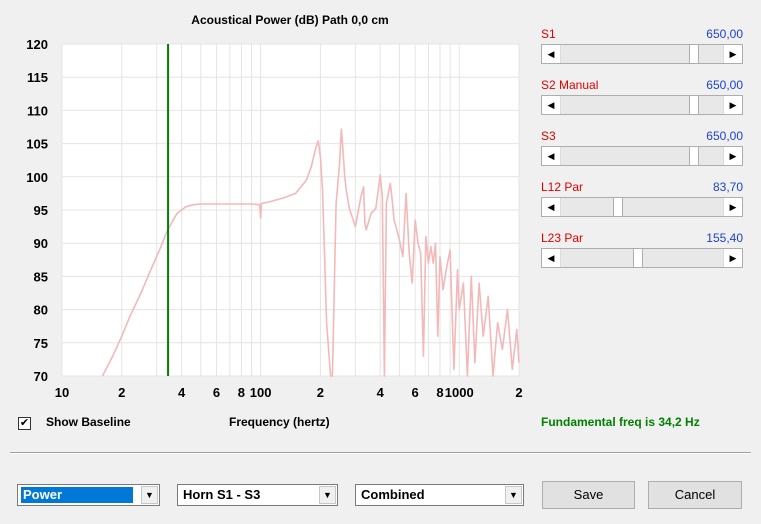 The width and height of the screenshot is (761, 524). I want to click on slider-label: S3, so click(548, 136).